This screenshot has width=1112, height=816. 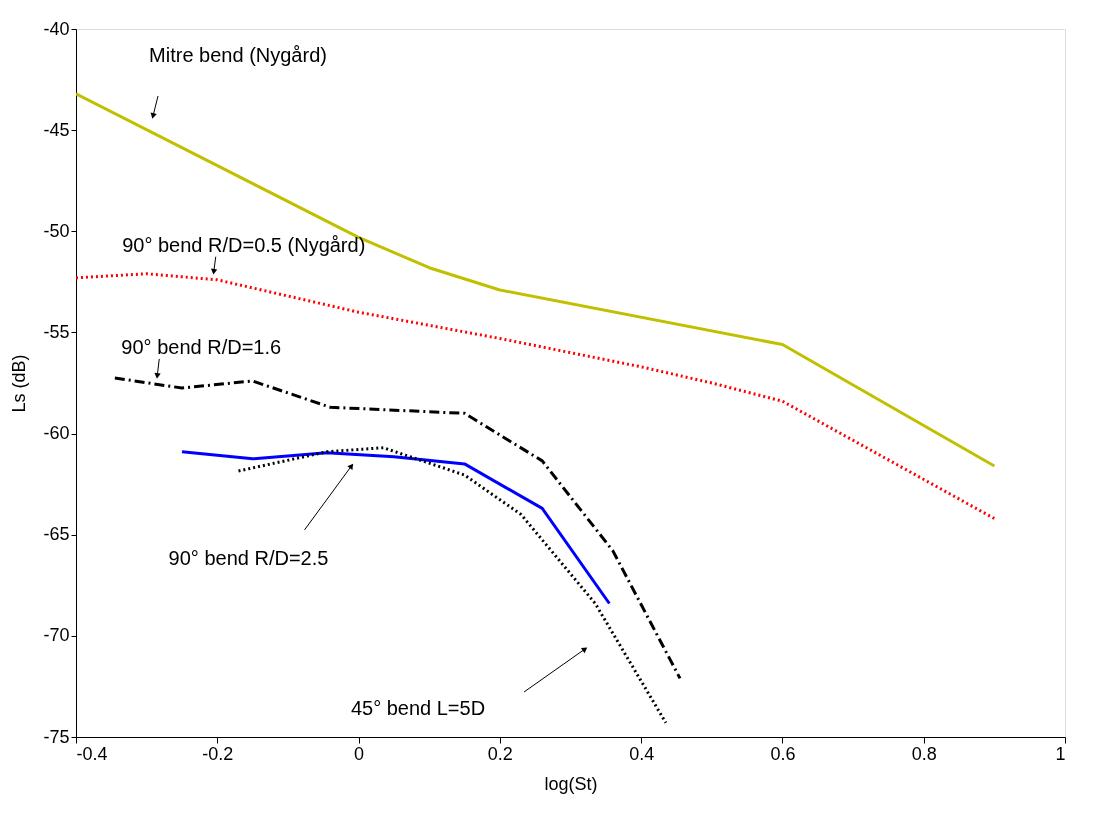 I want to click on annotation: 45° bend L=5D, so click(x=418, y=708).